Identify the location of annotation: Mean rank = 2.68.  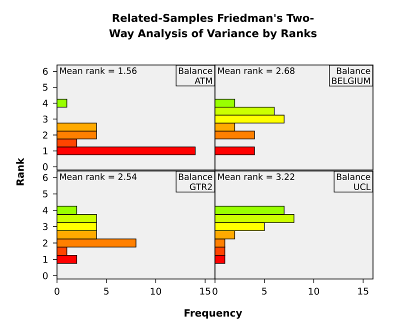
(256, 70).